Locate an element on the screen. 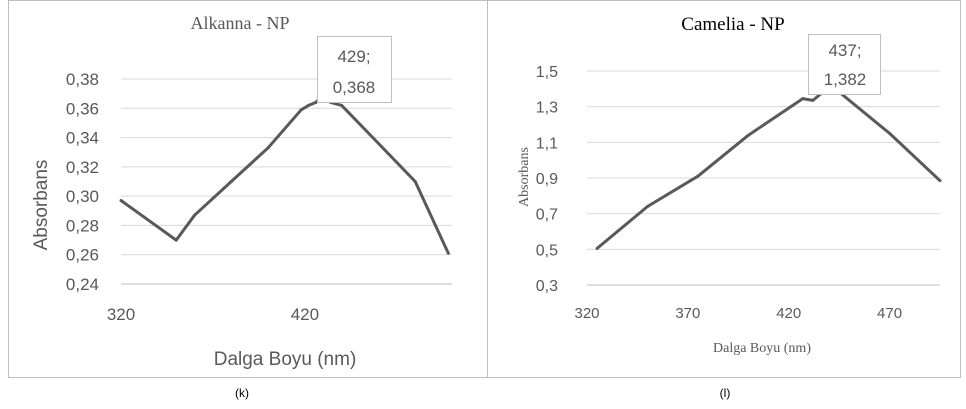 Image resolution: width=966 pixels, height=409 pixels. caption-k: (k) is located at coordinates (242, 393).